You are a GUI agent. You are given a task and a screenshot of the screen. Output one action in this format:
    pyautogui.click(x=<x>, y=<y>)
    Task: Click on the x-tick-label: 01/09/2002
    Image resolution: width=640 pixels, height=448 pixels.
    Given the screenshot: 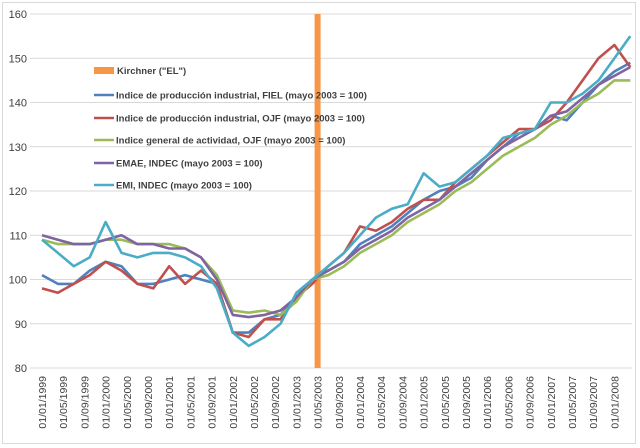 What is the action you would take?
    pyautogui.click(x=276, y=402)
    